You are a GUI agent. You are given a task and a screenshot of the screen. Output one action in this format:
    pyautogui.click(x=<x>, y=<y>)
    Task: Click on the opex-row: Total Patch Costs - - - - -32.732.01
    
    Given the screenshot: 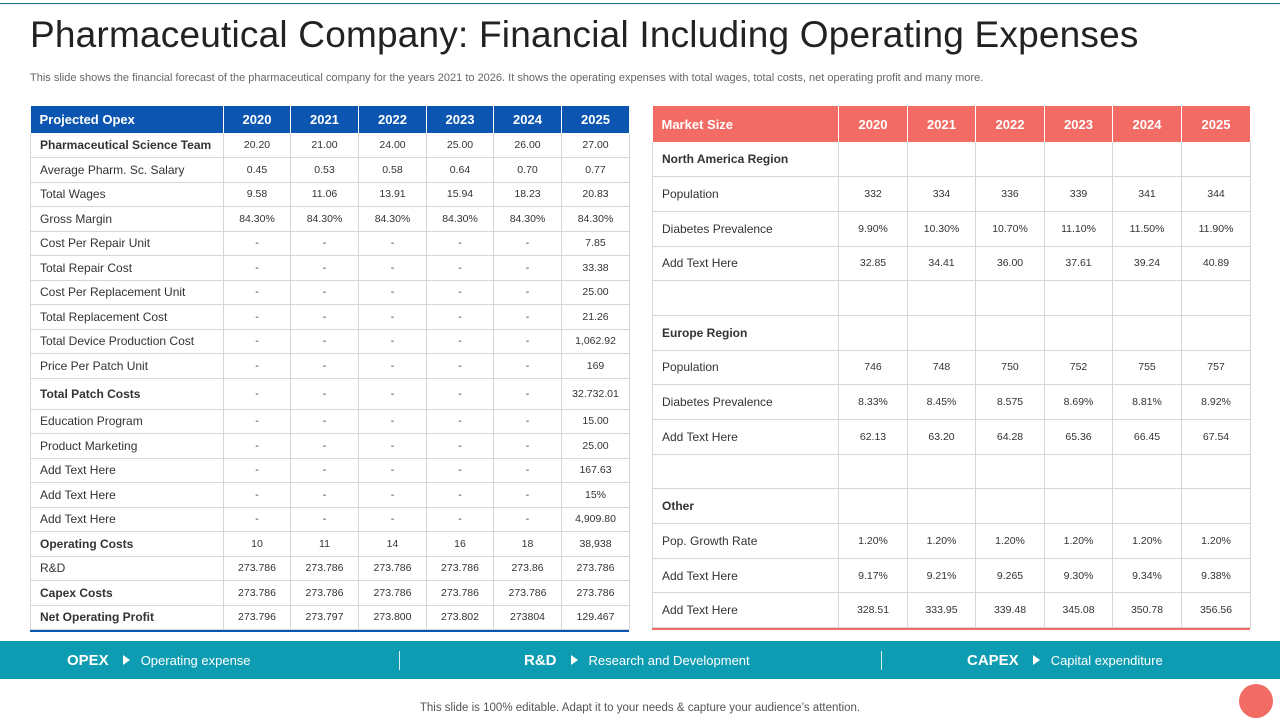 What is the action you would take?
    pyautogui.click(x=330, y=394)
    